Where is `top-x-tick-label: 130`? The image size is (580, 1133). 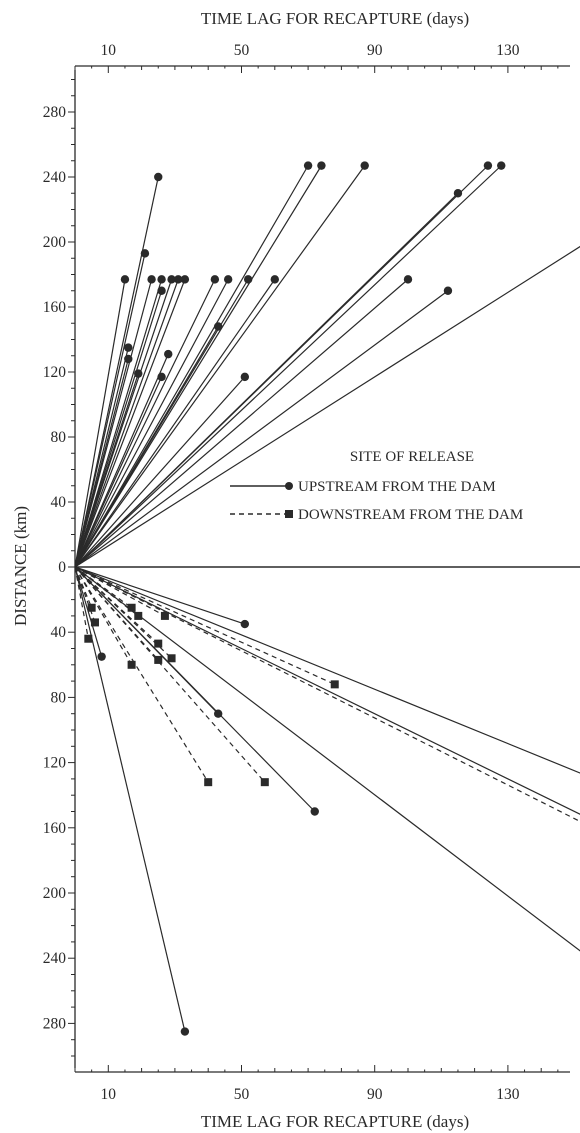 top-x-tick-label: 130 is located at coordinates (508, 50).